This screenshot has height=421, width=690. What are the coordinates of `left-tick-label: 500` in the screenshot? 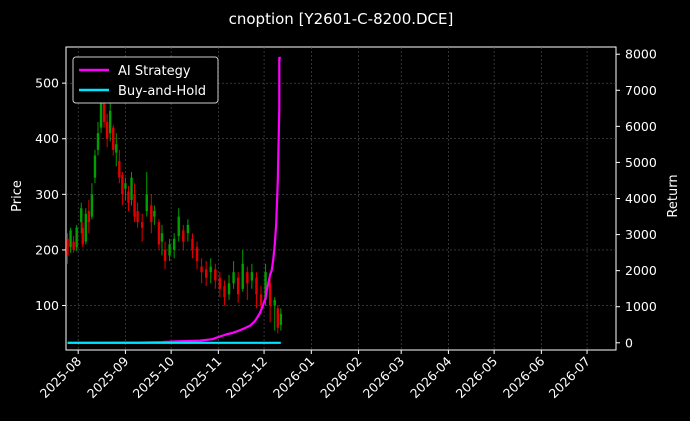 It's located at (47, 83).